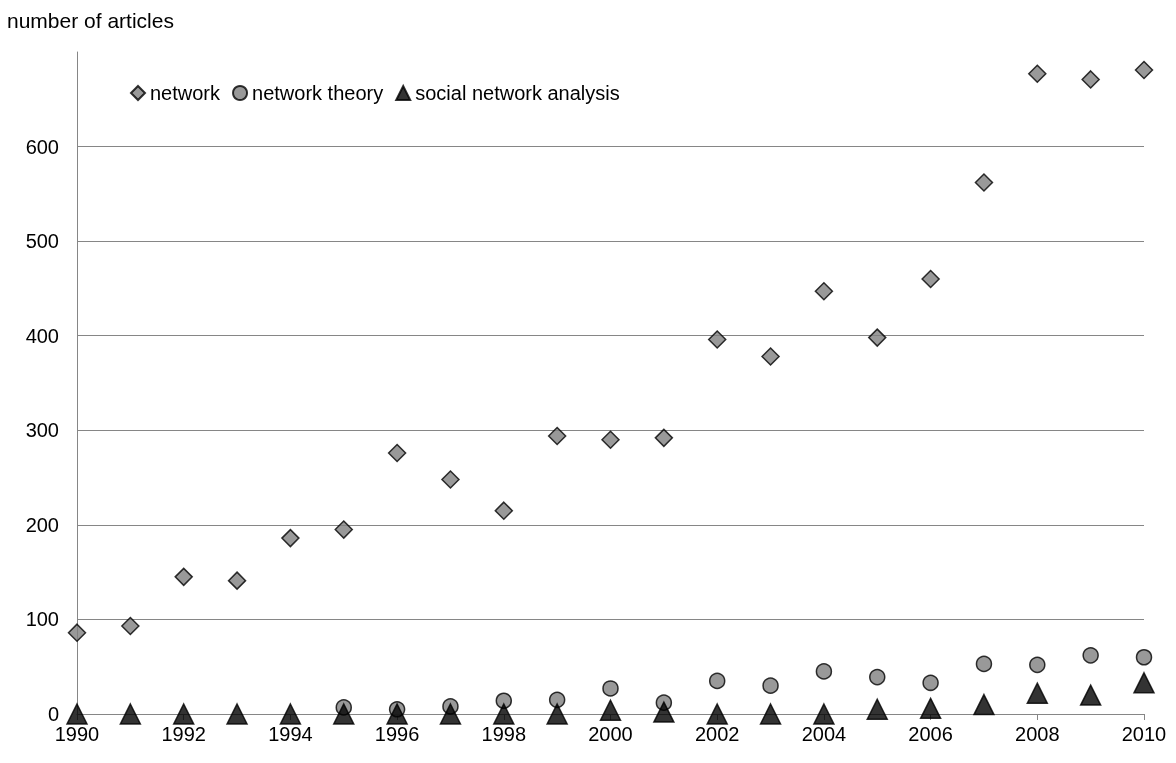 Image resolution: width=1176 pixels, height=763 pixels. Describe the element at coordinates (183, 734) in the screenshot. I see `x-tick-label: 1992` at that location.